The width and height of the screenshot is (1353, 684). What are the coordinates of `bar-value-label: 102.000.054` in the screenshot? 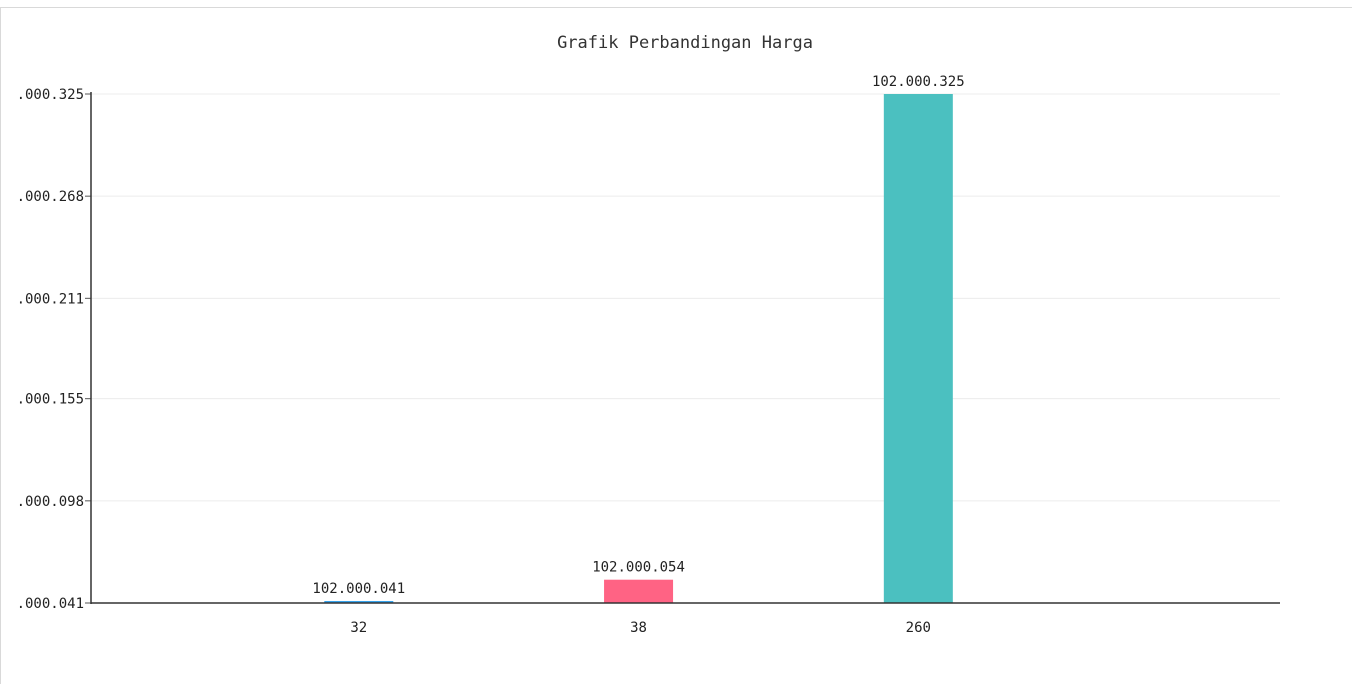 It's located at (638, 568).